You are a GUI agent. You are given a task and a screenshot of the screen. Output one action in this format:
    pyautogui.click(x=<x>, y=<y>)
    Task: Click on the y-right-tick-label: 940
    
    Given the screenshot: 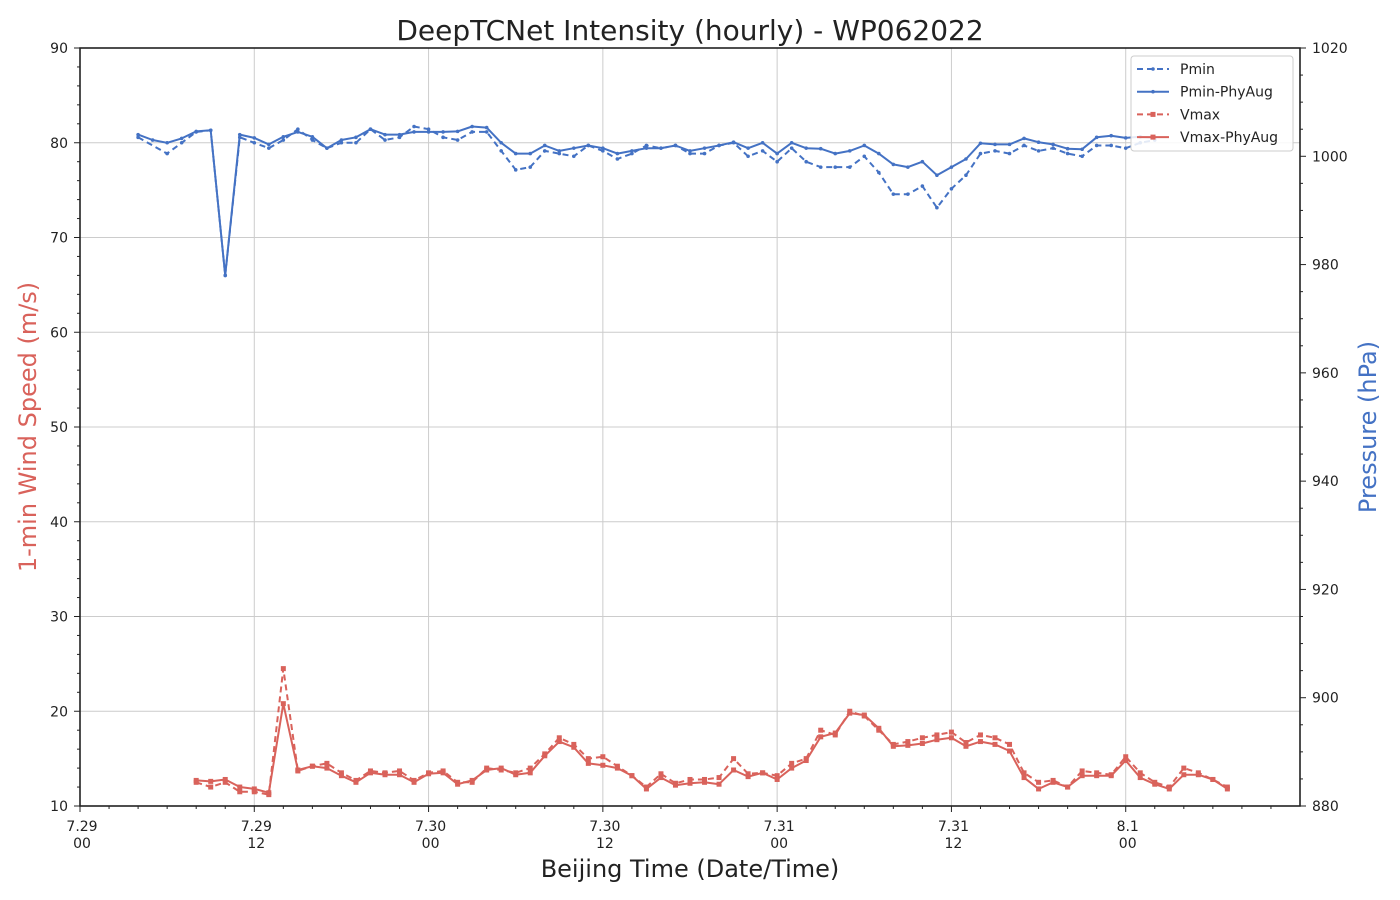 What is the action you would take?
    pyautogui.click(x=1325, y=482)
    